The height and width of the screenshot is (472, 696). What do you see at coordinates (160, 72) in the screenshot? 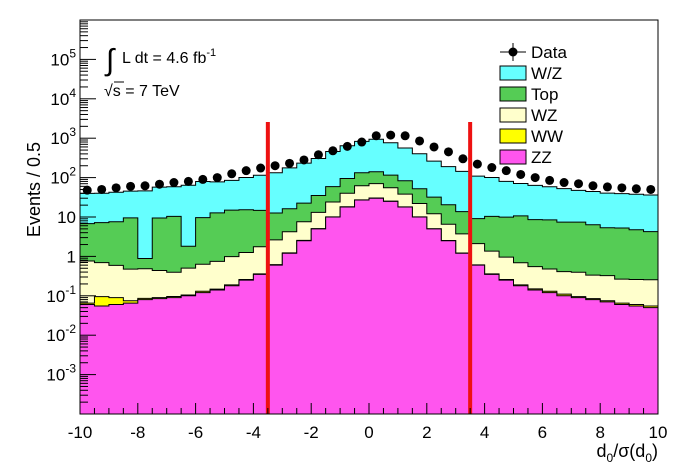
I see `luminosity-annotation: ∫ L dt = 4.6 fb-1 √s = 7 TeV` at bounding box center [160, 72].